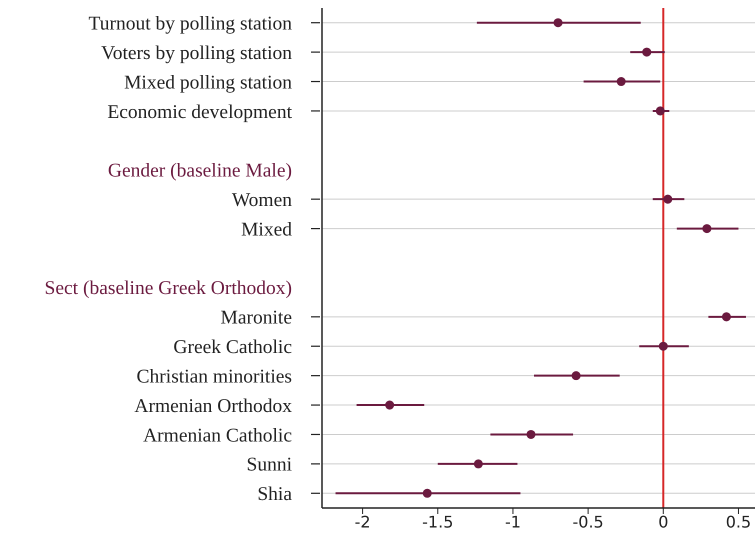  Describe the element at coordinates (256, 318) in the screenshot. I see `y-tick-label: Maronite` at that location.